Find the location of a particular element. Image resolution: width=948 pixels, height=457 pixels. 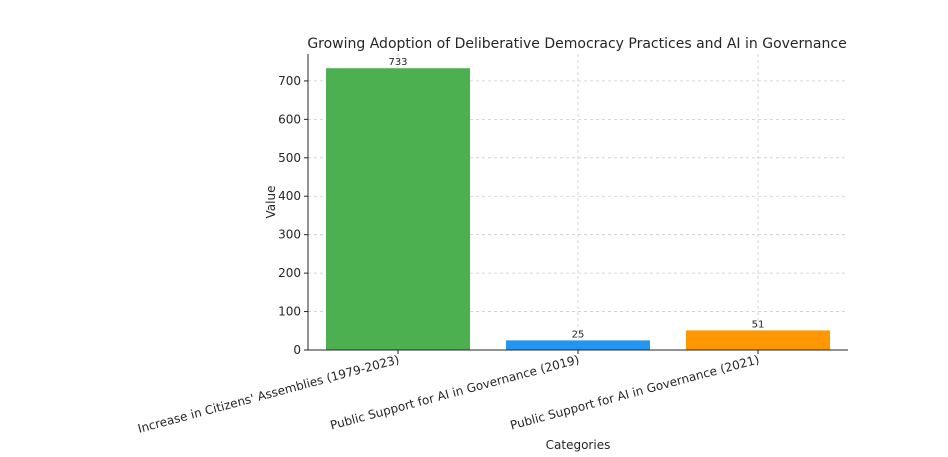

bar-value-label: 733 is located at coordinates (397, 62).